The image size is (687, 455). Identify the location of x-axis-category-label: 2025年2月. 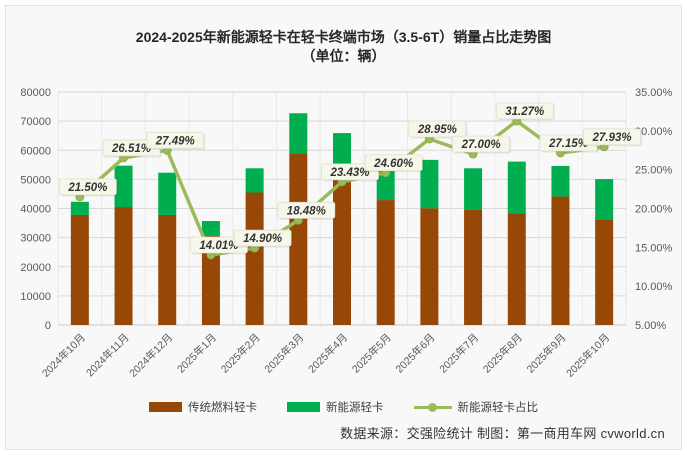
(240, 353).